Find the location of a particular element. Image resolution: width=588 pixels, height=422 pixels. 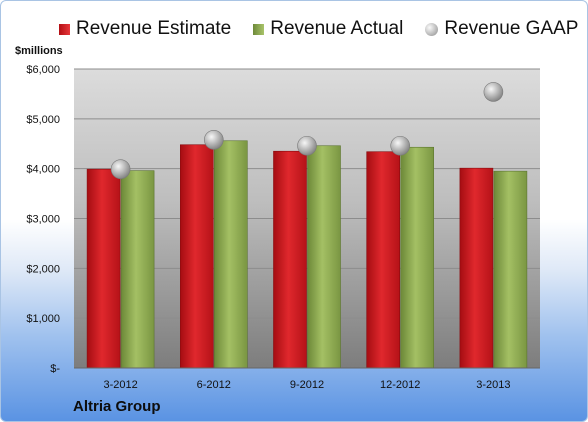

y-axis-units-label: $millions is located at coordinates (39, 51).